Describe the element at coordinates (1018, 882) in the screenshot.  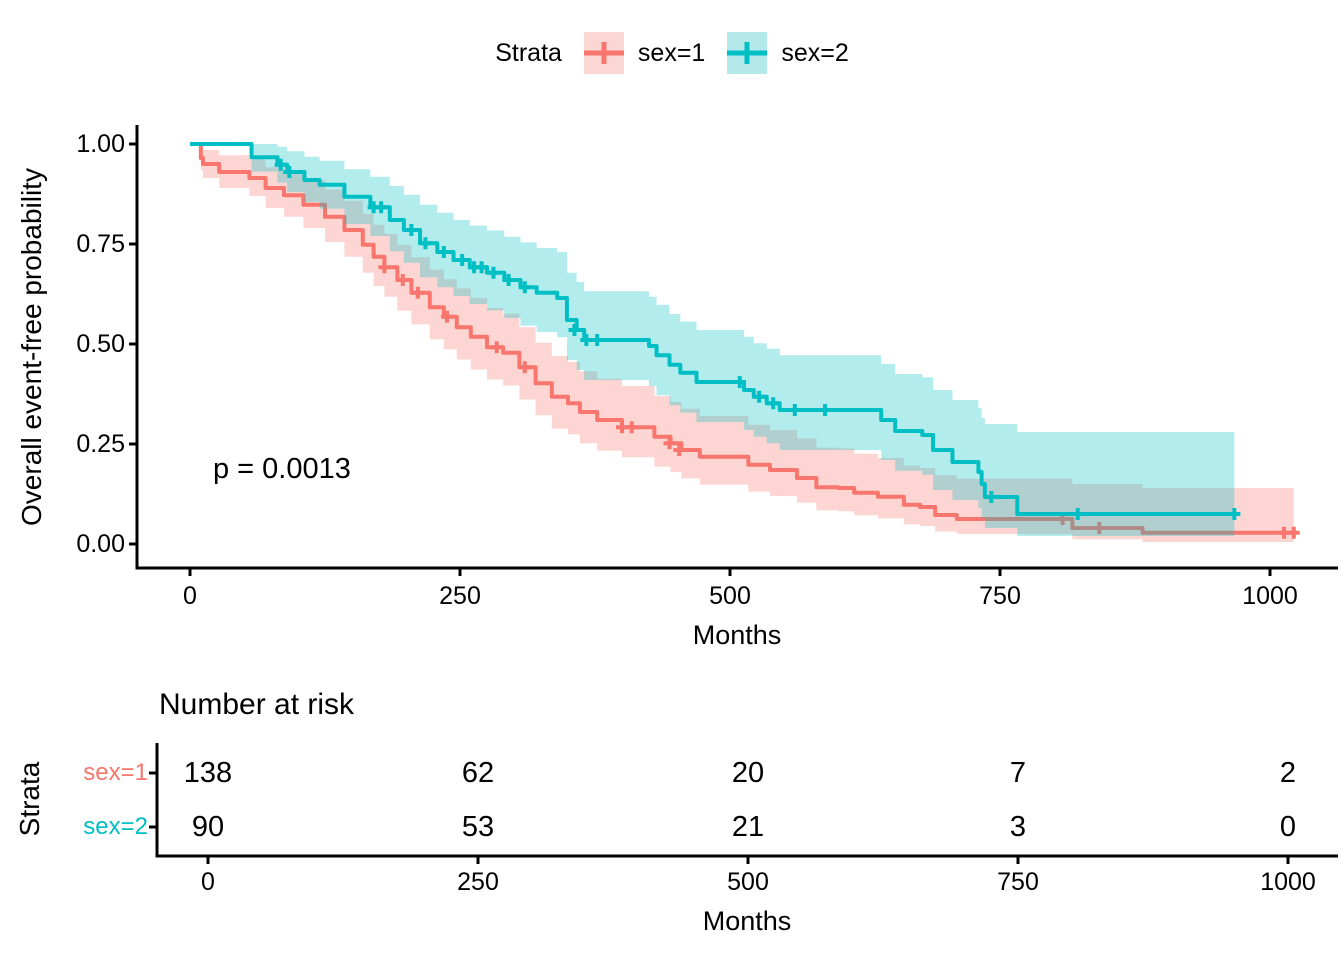
I see `risk-x-tick-label: 750` at that location.